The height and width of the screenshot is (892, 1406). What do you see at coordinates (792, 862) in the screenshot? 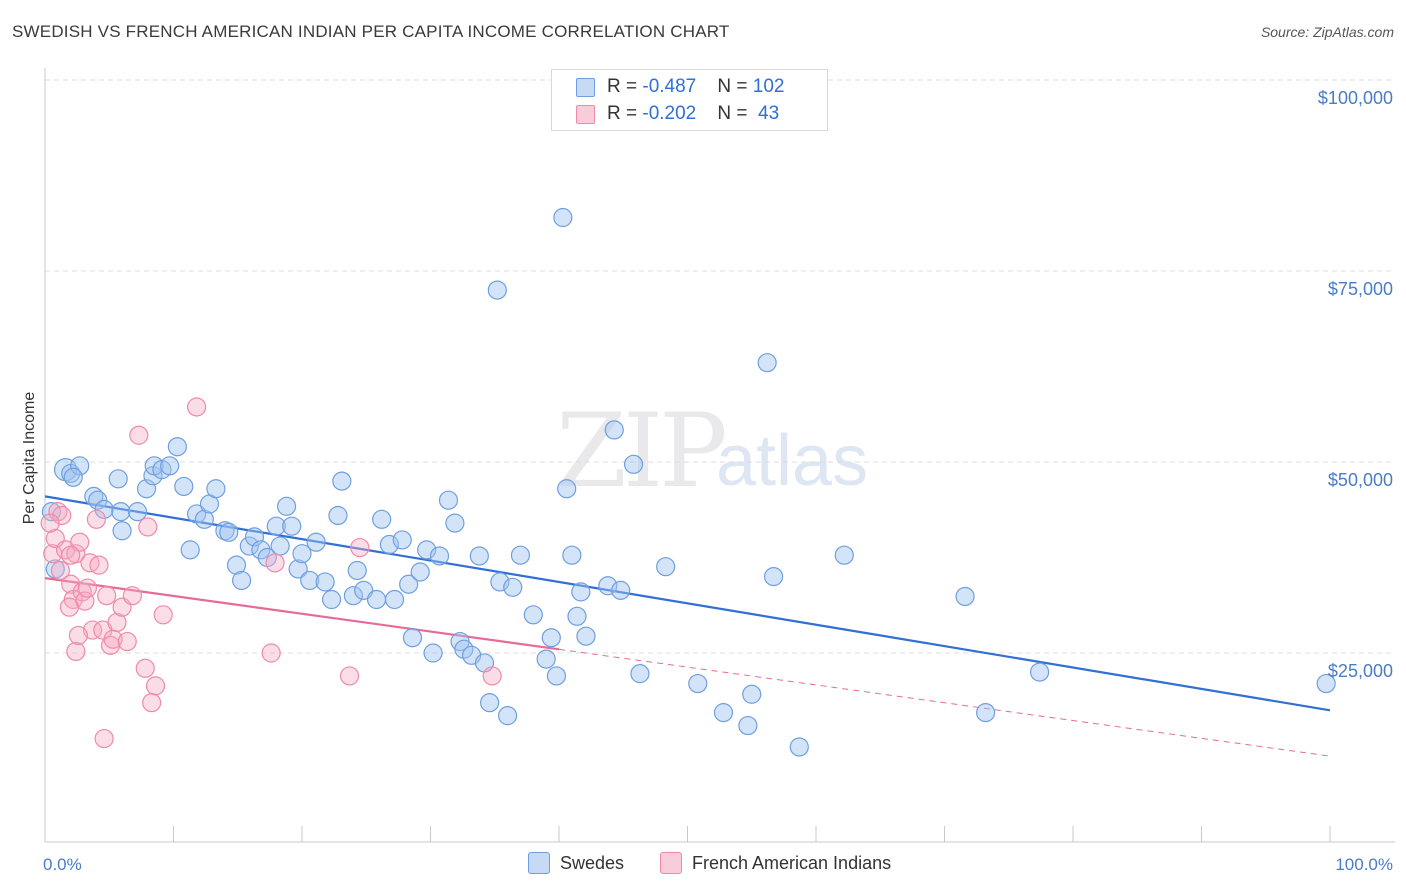
I see `legend-item-label: French American Indians` at bounding box center [792, 862].